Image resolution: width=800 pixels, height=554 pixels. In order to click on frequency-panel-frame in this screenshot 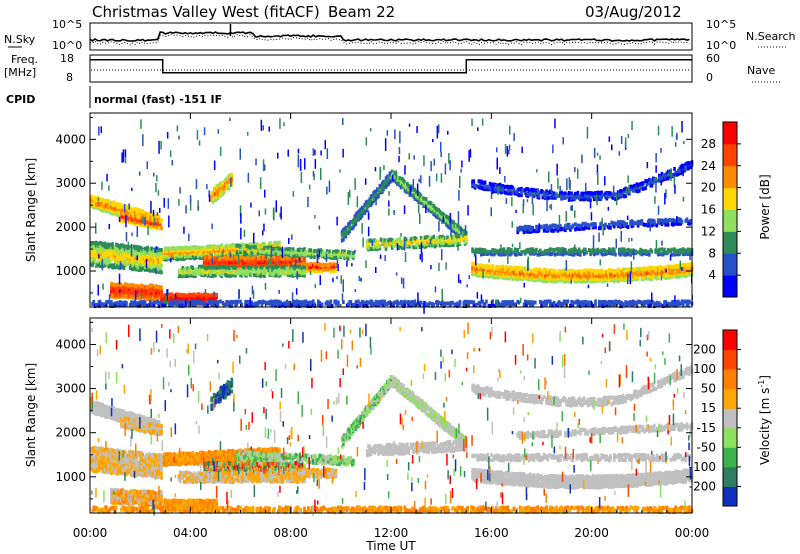, I will do `click(391, 68)`.